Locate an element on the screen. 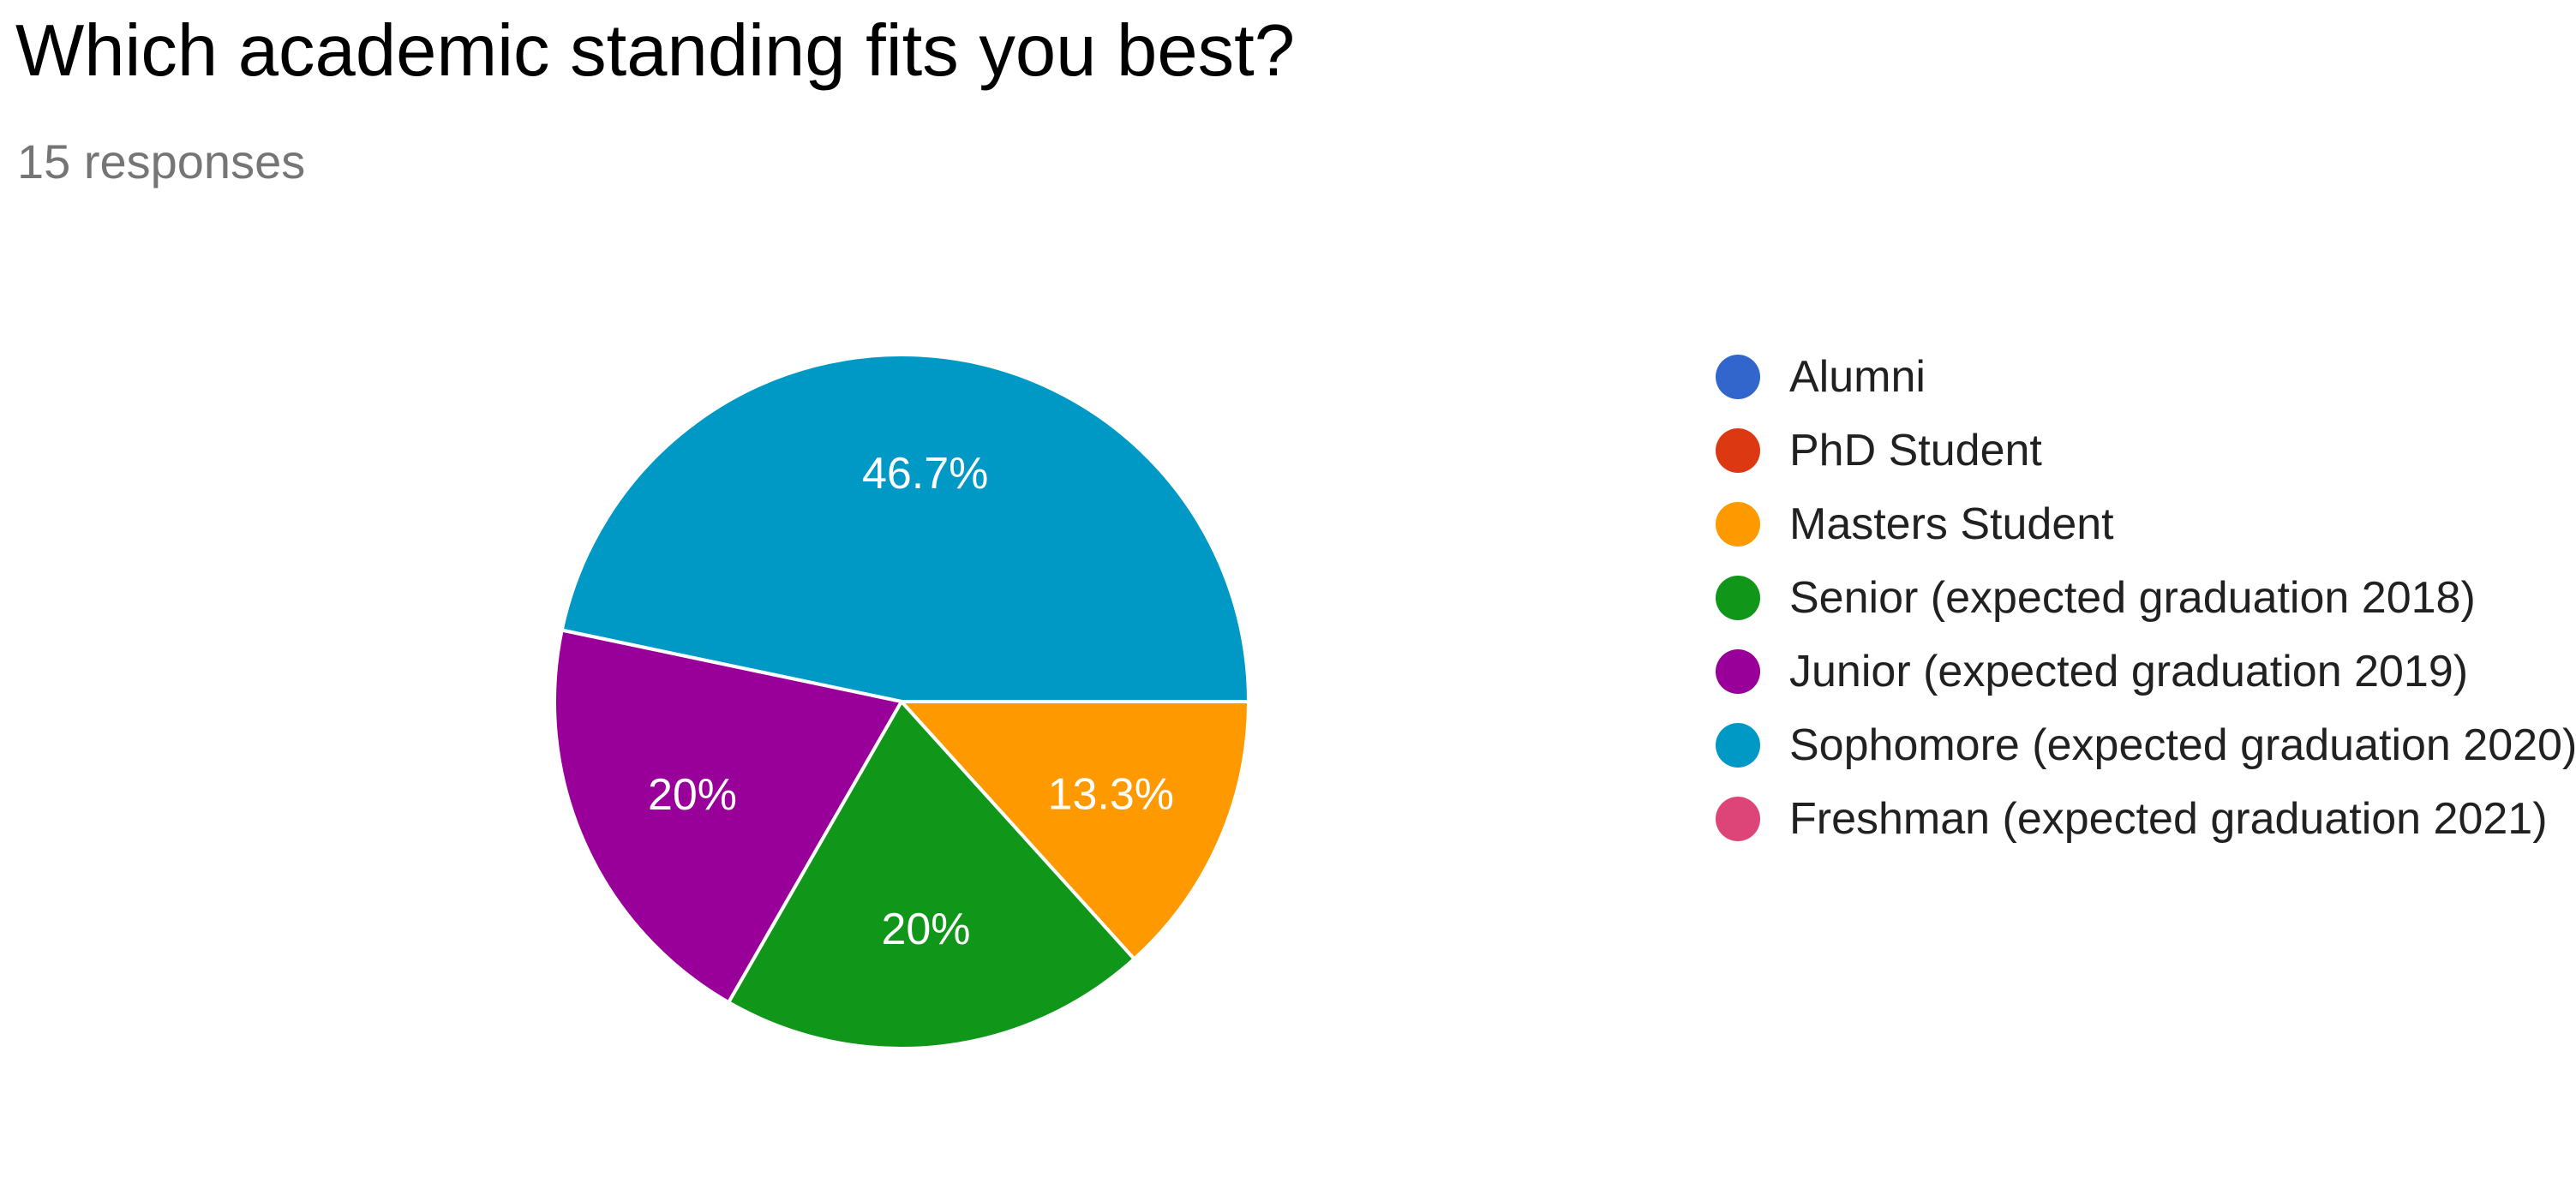 The width and height of the screenshot is (2576, 1177). legend-item-alumni: Alumni is located at coordinates (2146, 377).